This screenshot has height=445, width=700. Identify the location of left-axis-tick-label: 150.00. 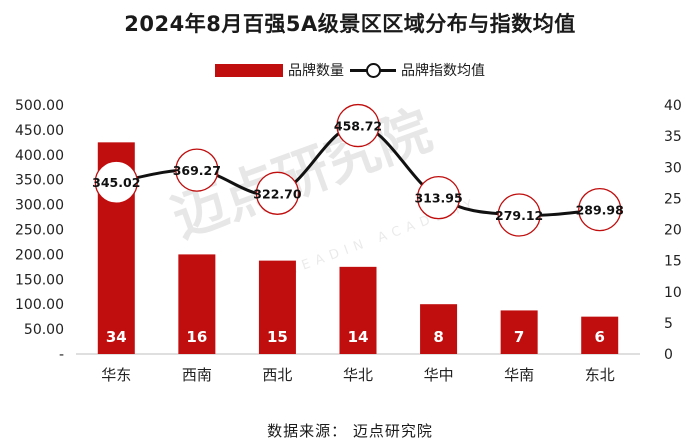
(39, 280).